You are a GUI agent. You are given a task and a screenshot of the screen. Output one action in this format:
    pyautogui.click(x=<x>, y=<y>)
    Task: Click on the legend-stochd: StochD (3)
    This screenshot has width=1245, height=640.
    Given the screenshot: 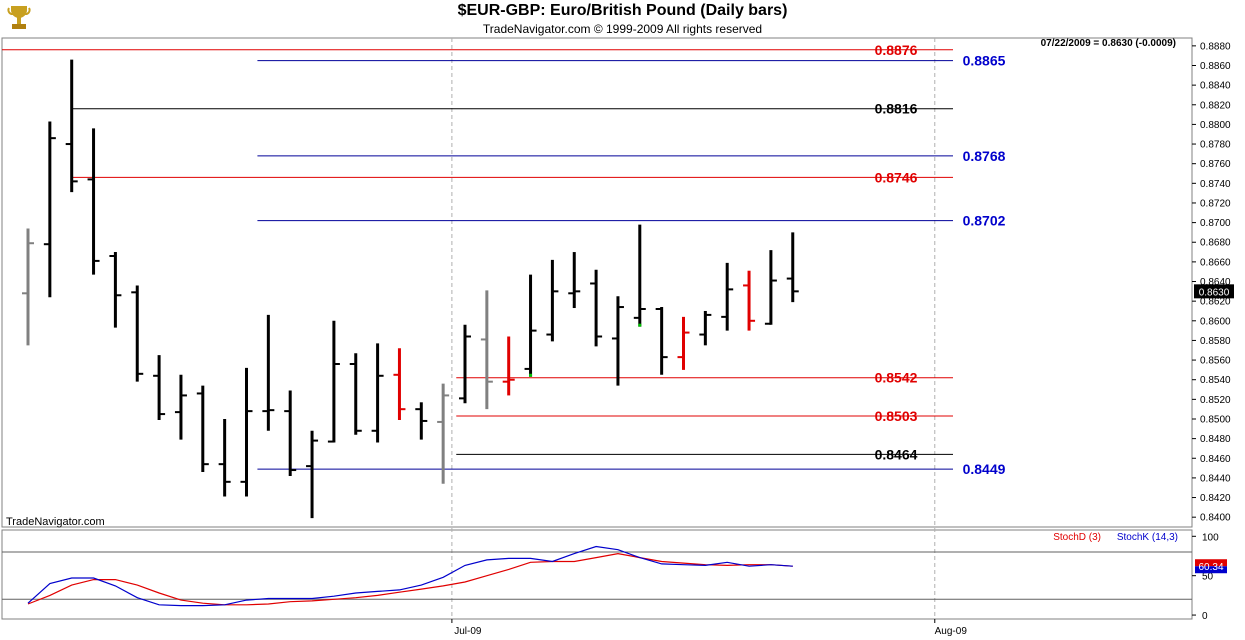 What is the action you would take?
    pyautogui.click(x=1077, y=537)
    